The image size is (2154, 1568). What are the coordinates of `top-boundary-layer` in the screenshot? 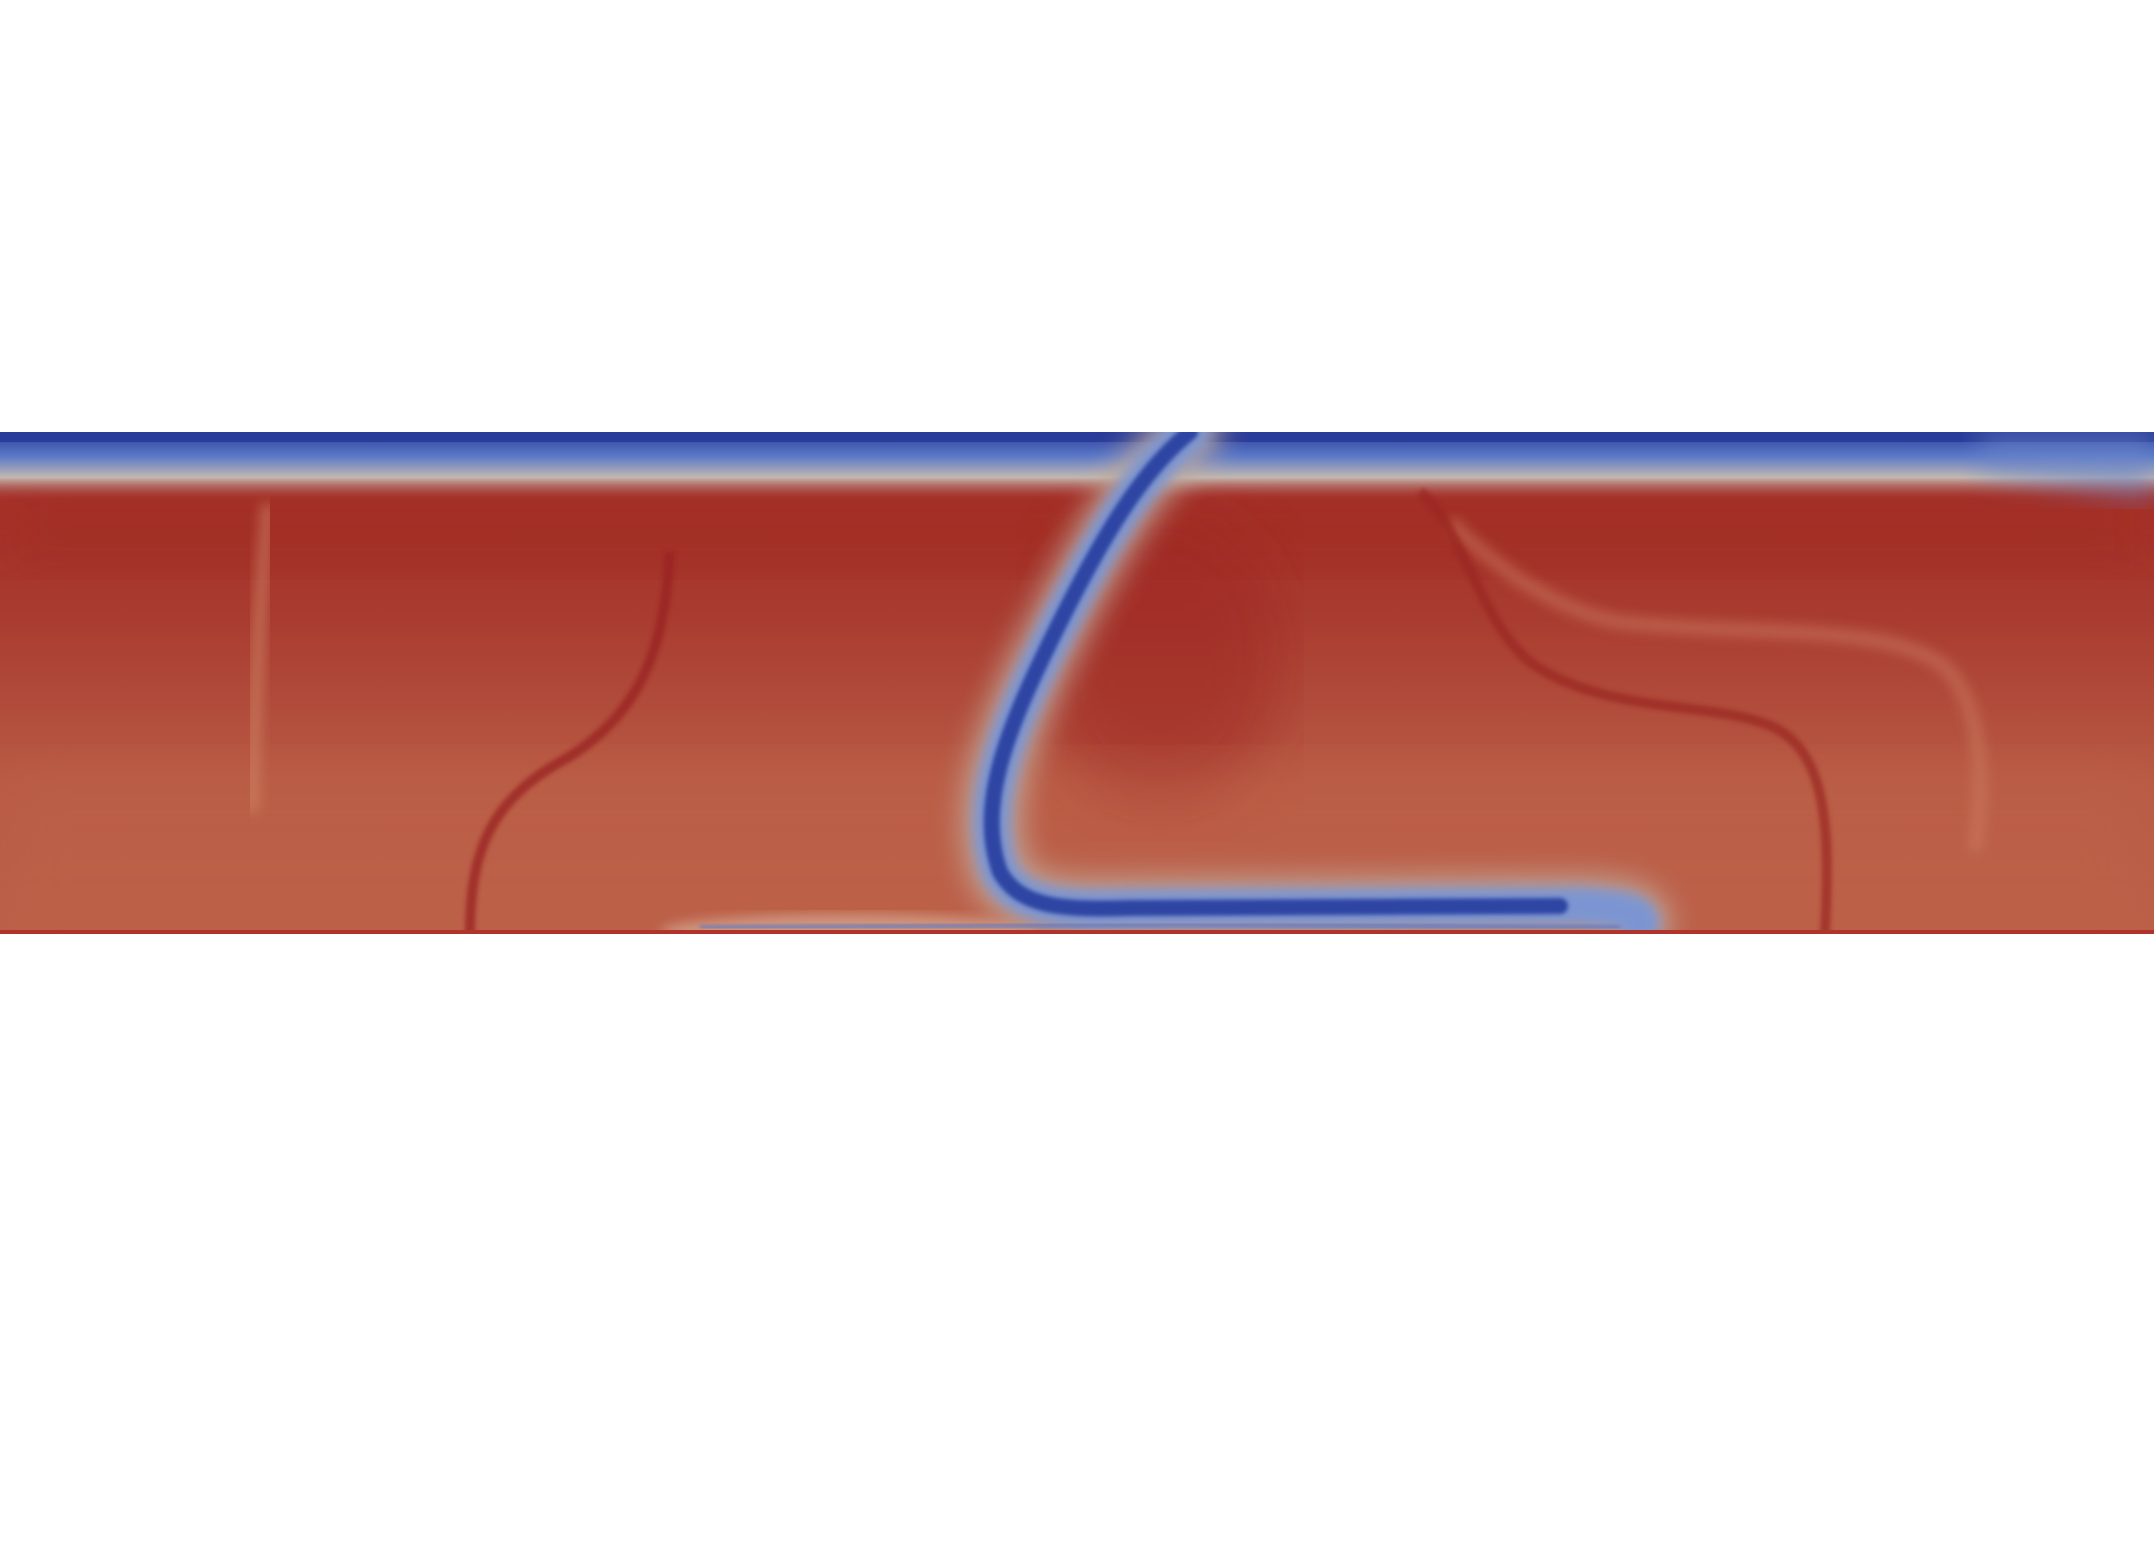 It's located at (1077, 467).